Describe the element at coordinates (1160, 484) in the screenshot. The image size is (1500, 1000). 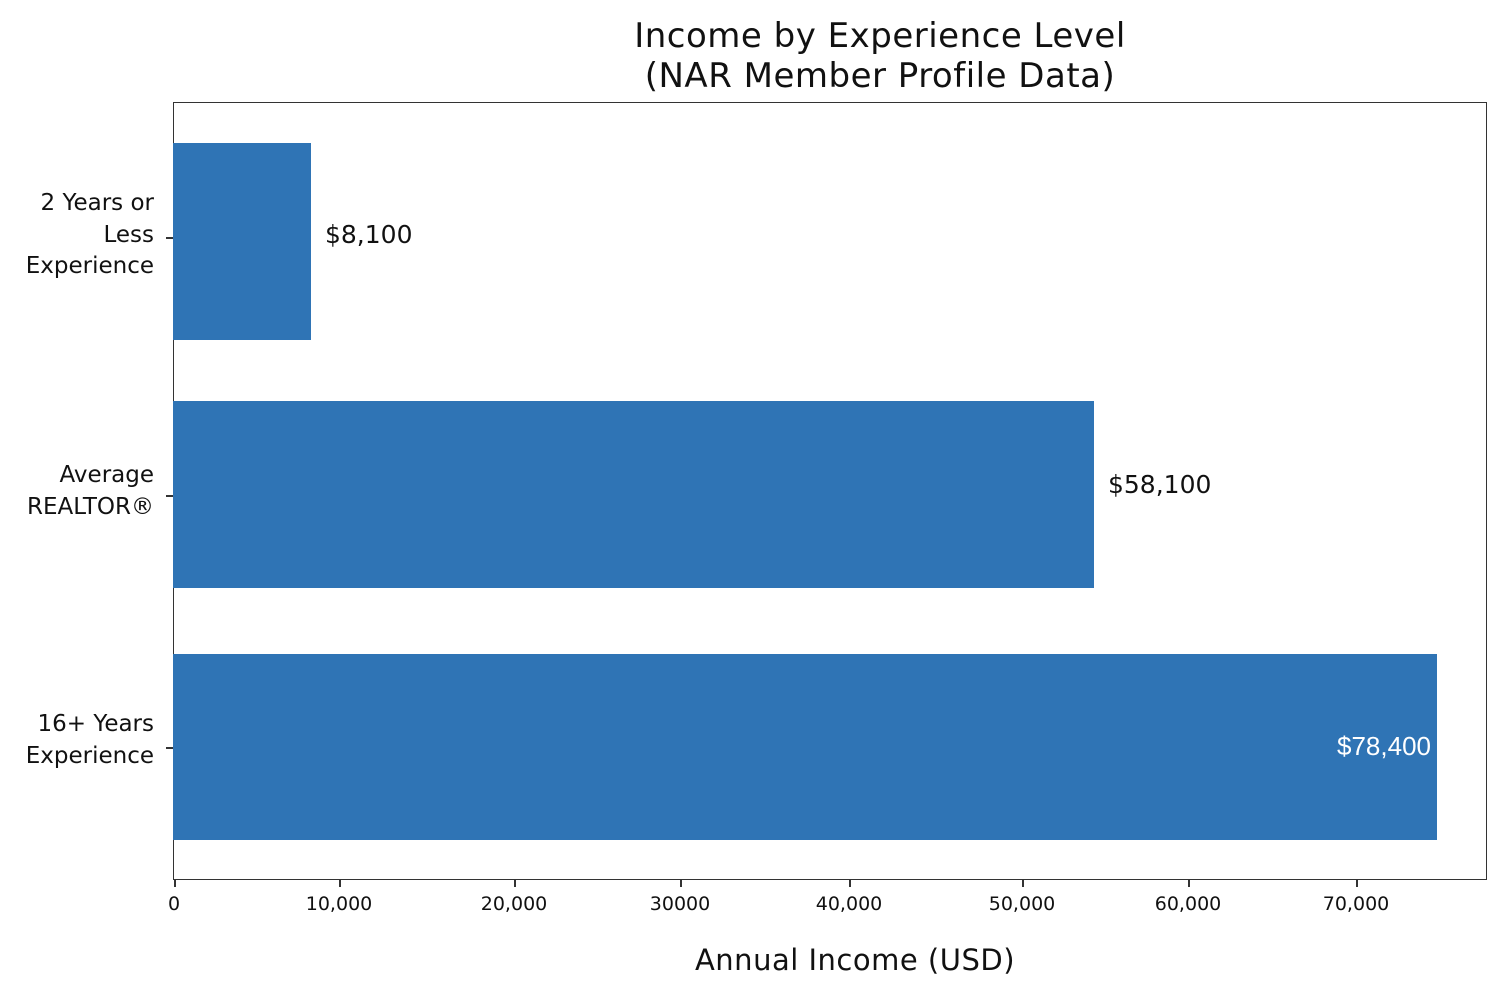
I see `value-label-average-realtor: $58,100` at that location.